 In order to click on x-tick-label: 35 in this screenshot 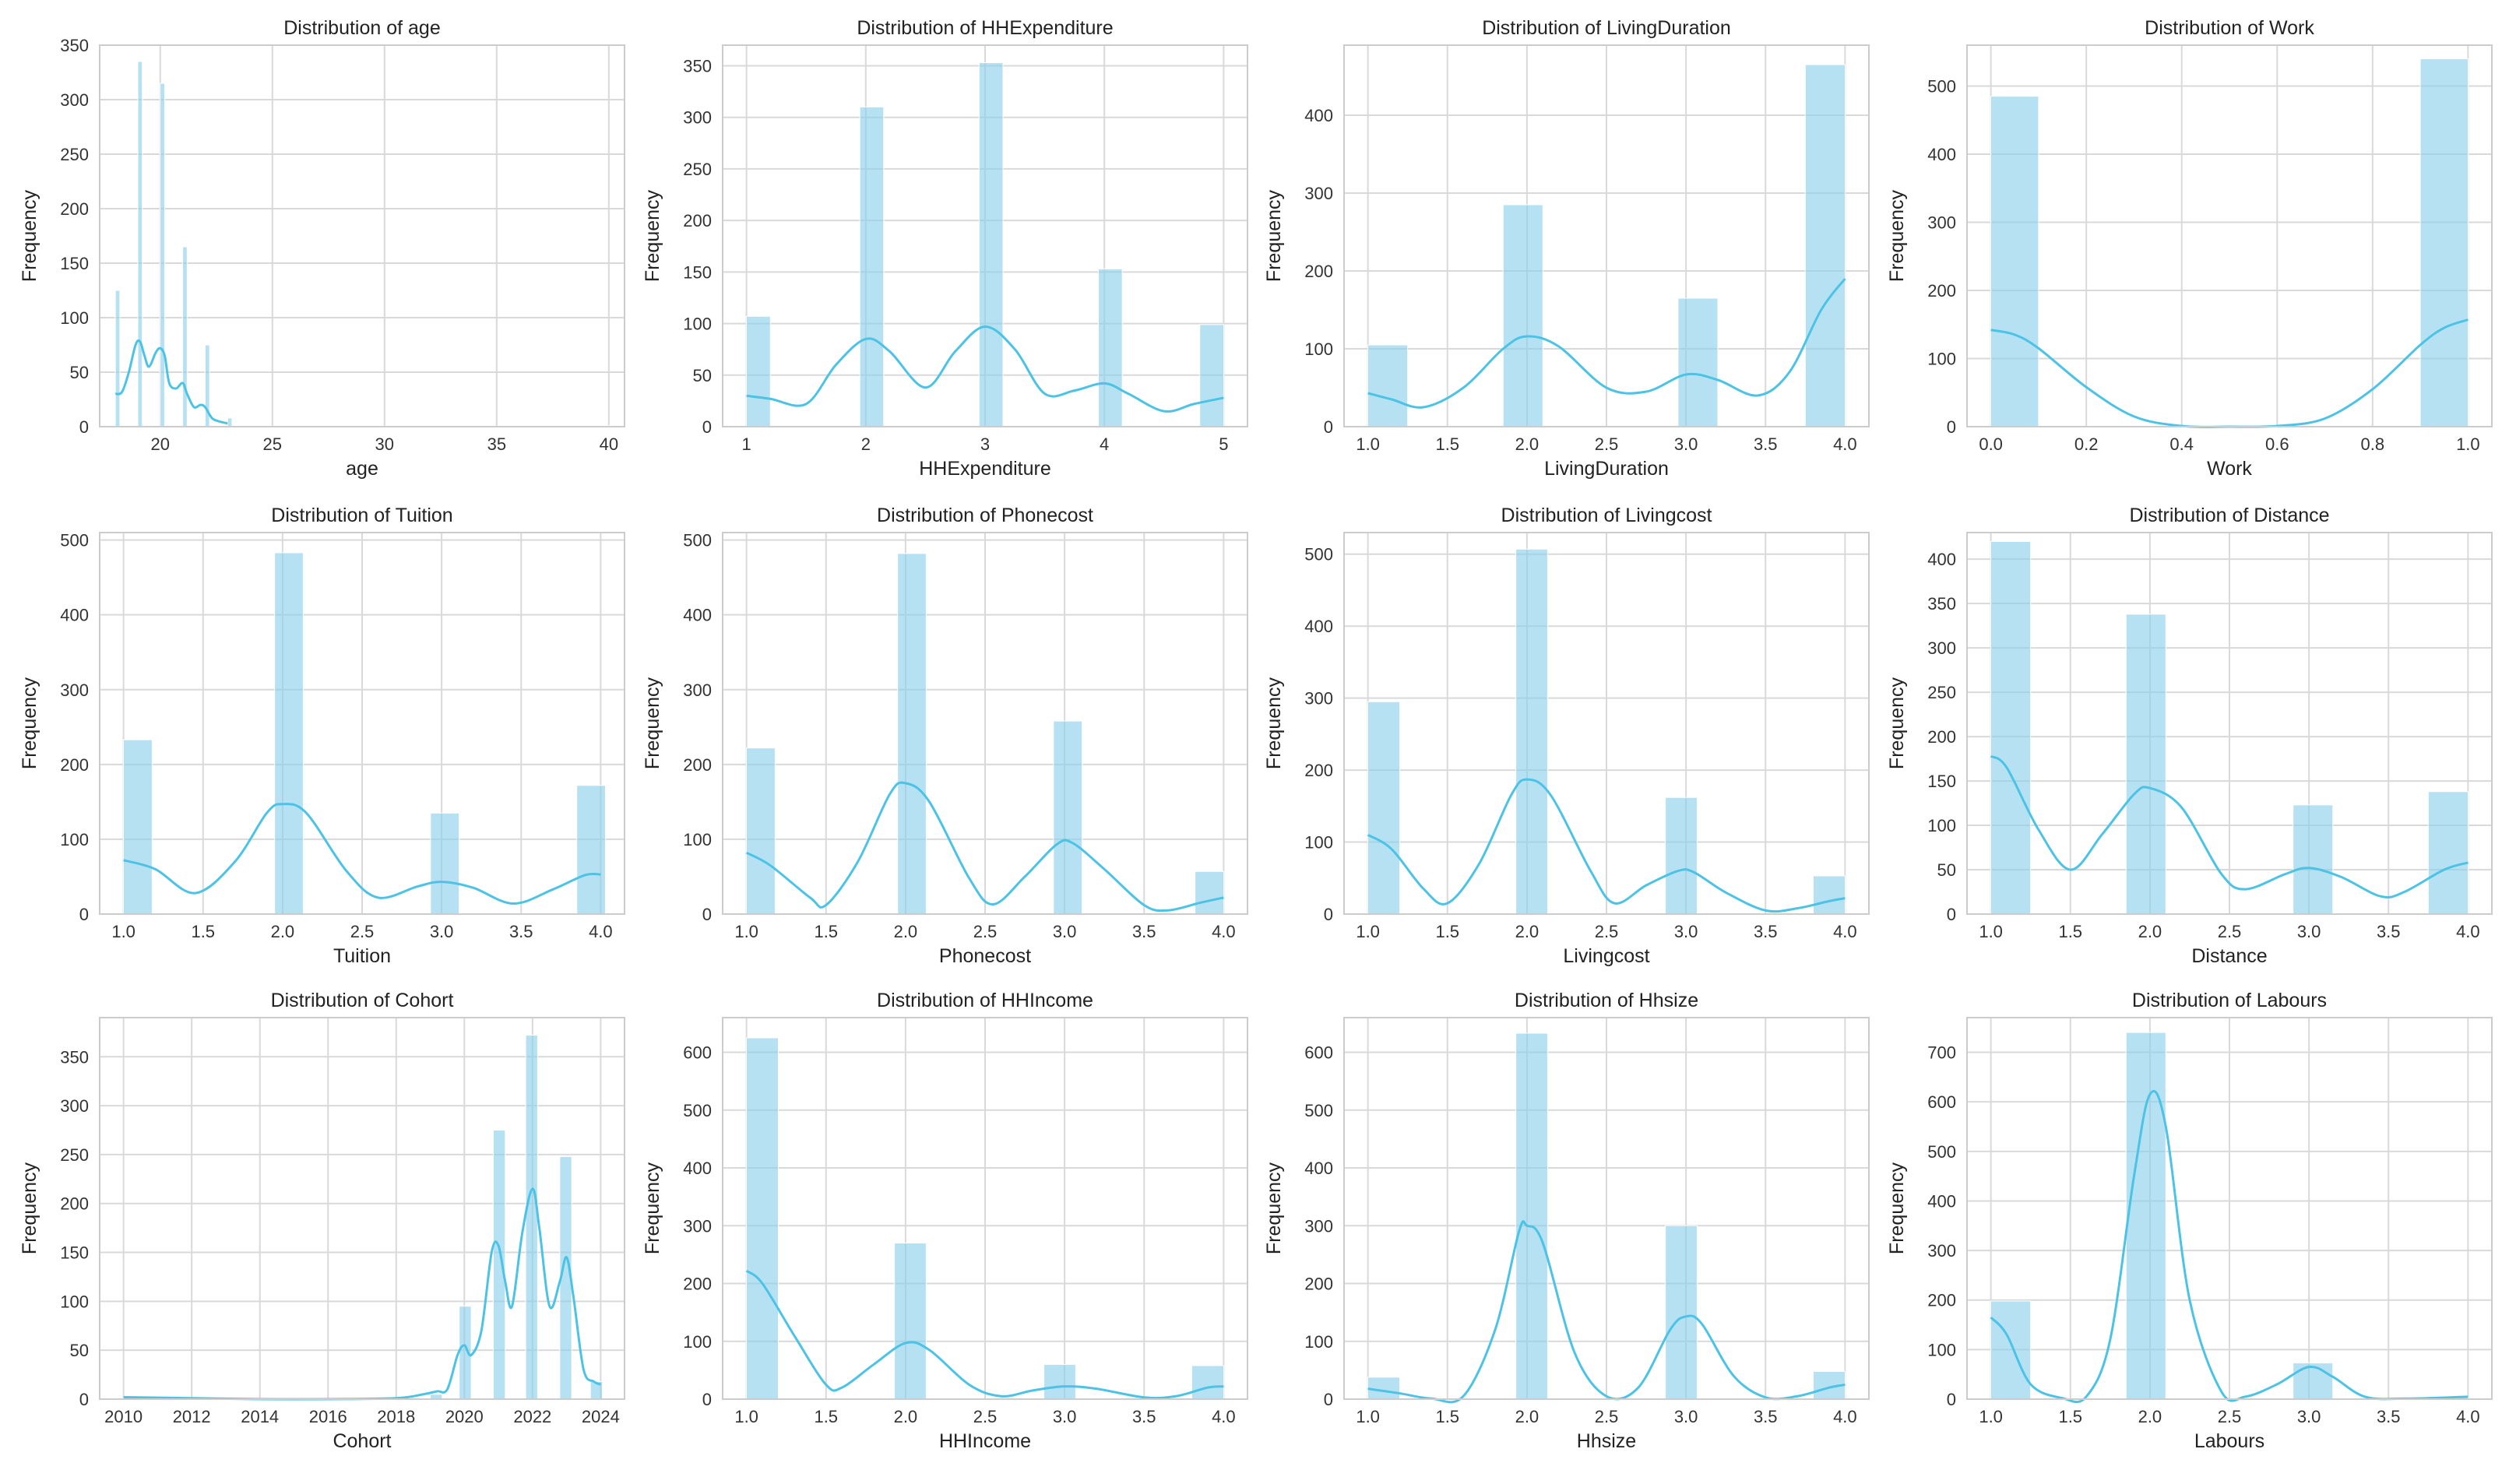, I will do `click(496, 444)`.